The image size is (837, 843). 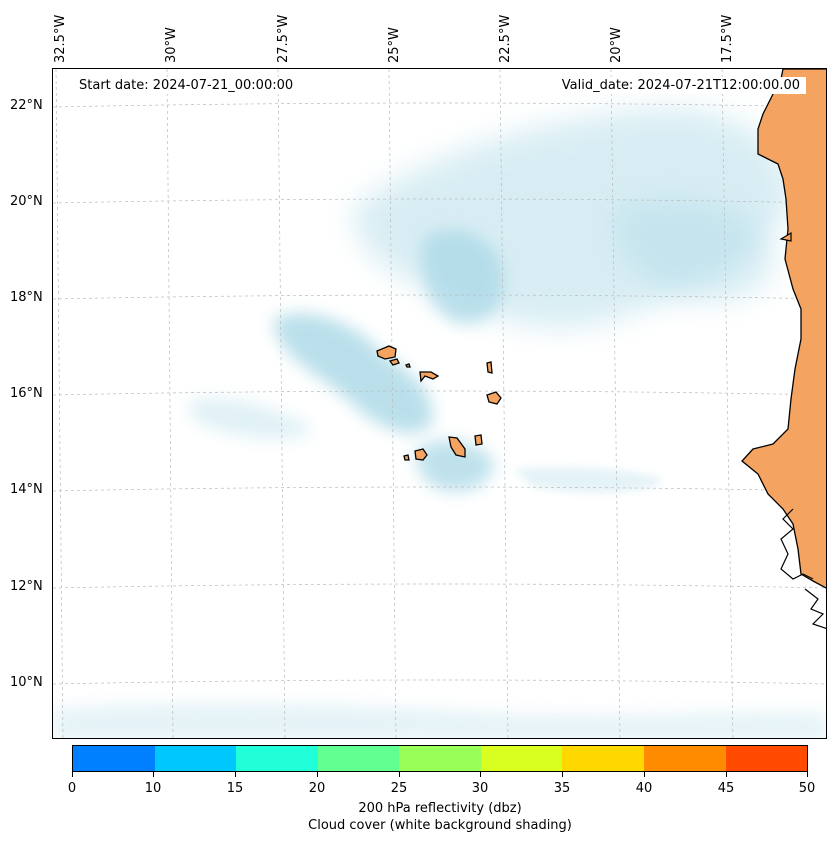 What do you see at coordinates (680, 85) in the screenshot?
I see `valid-date-label: Valid_date: 2024-07-21T12:00:00.00` at bounding box center [680, 85].